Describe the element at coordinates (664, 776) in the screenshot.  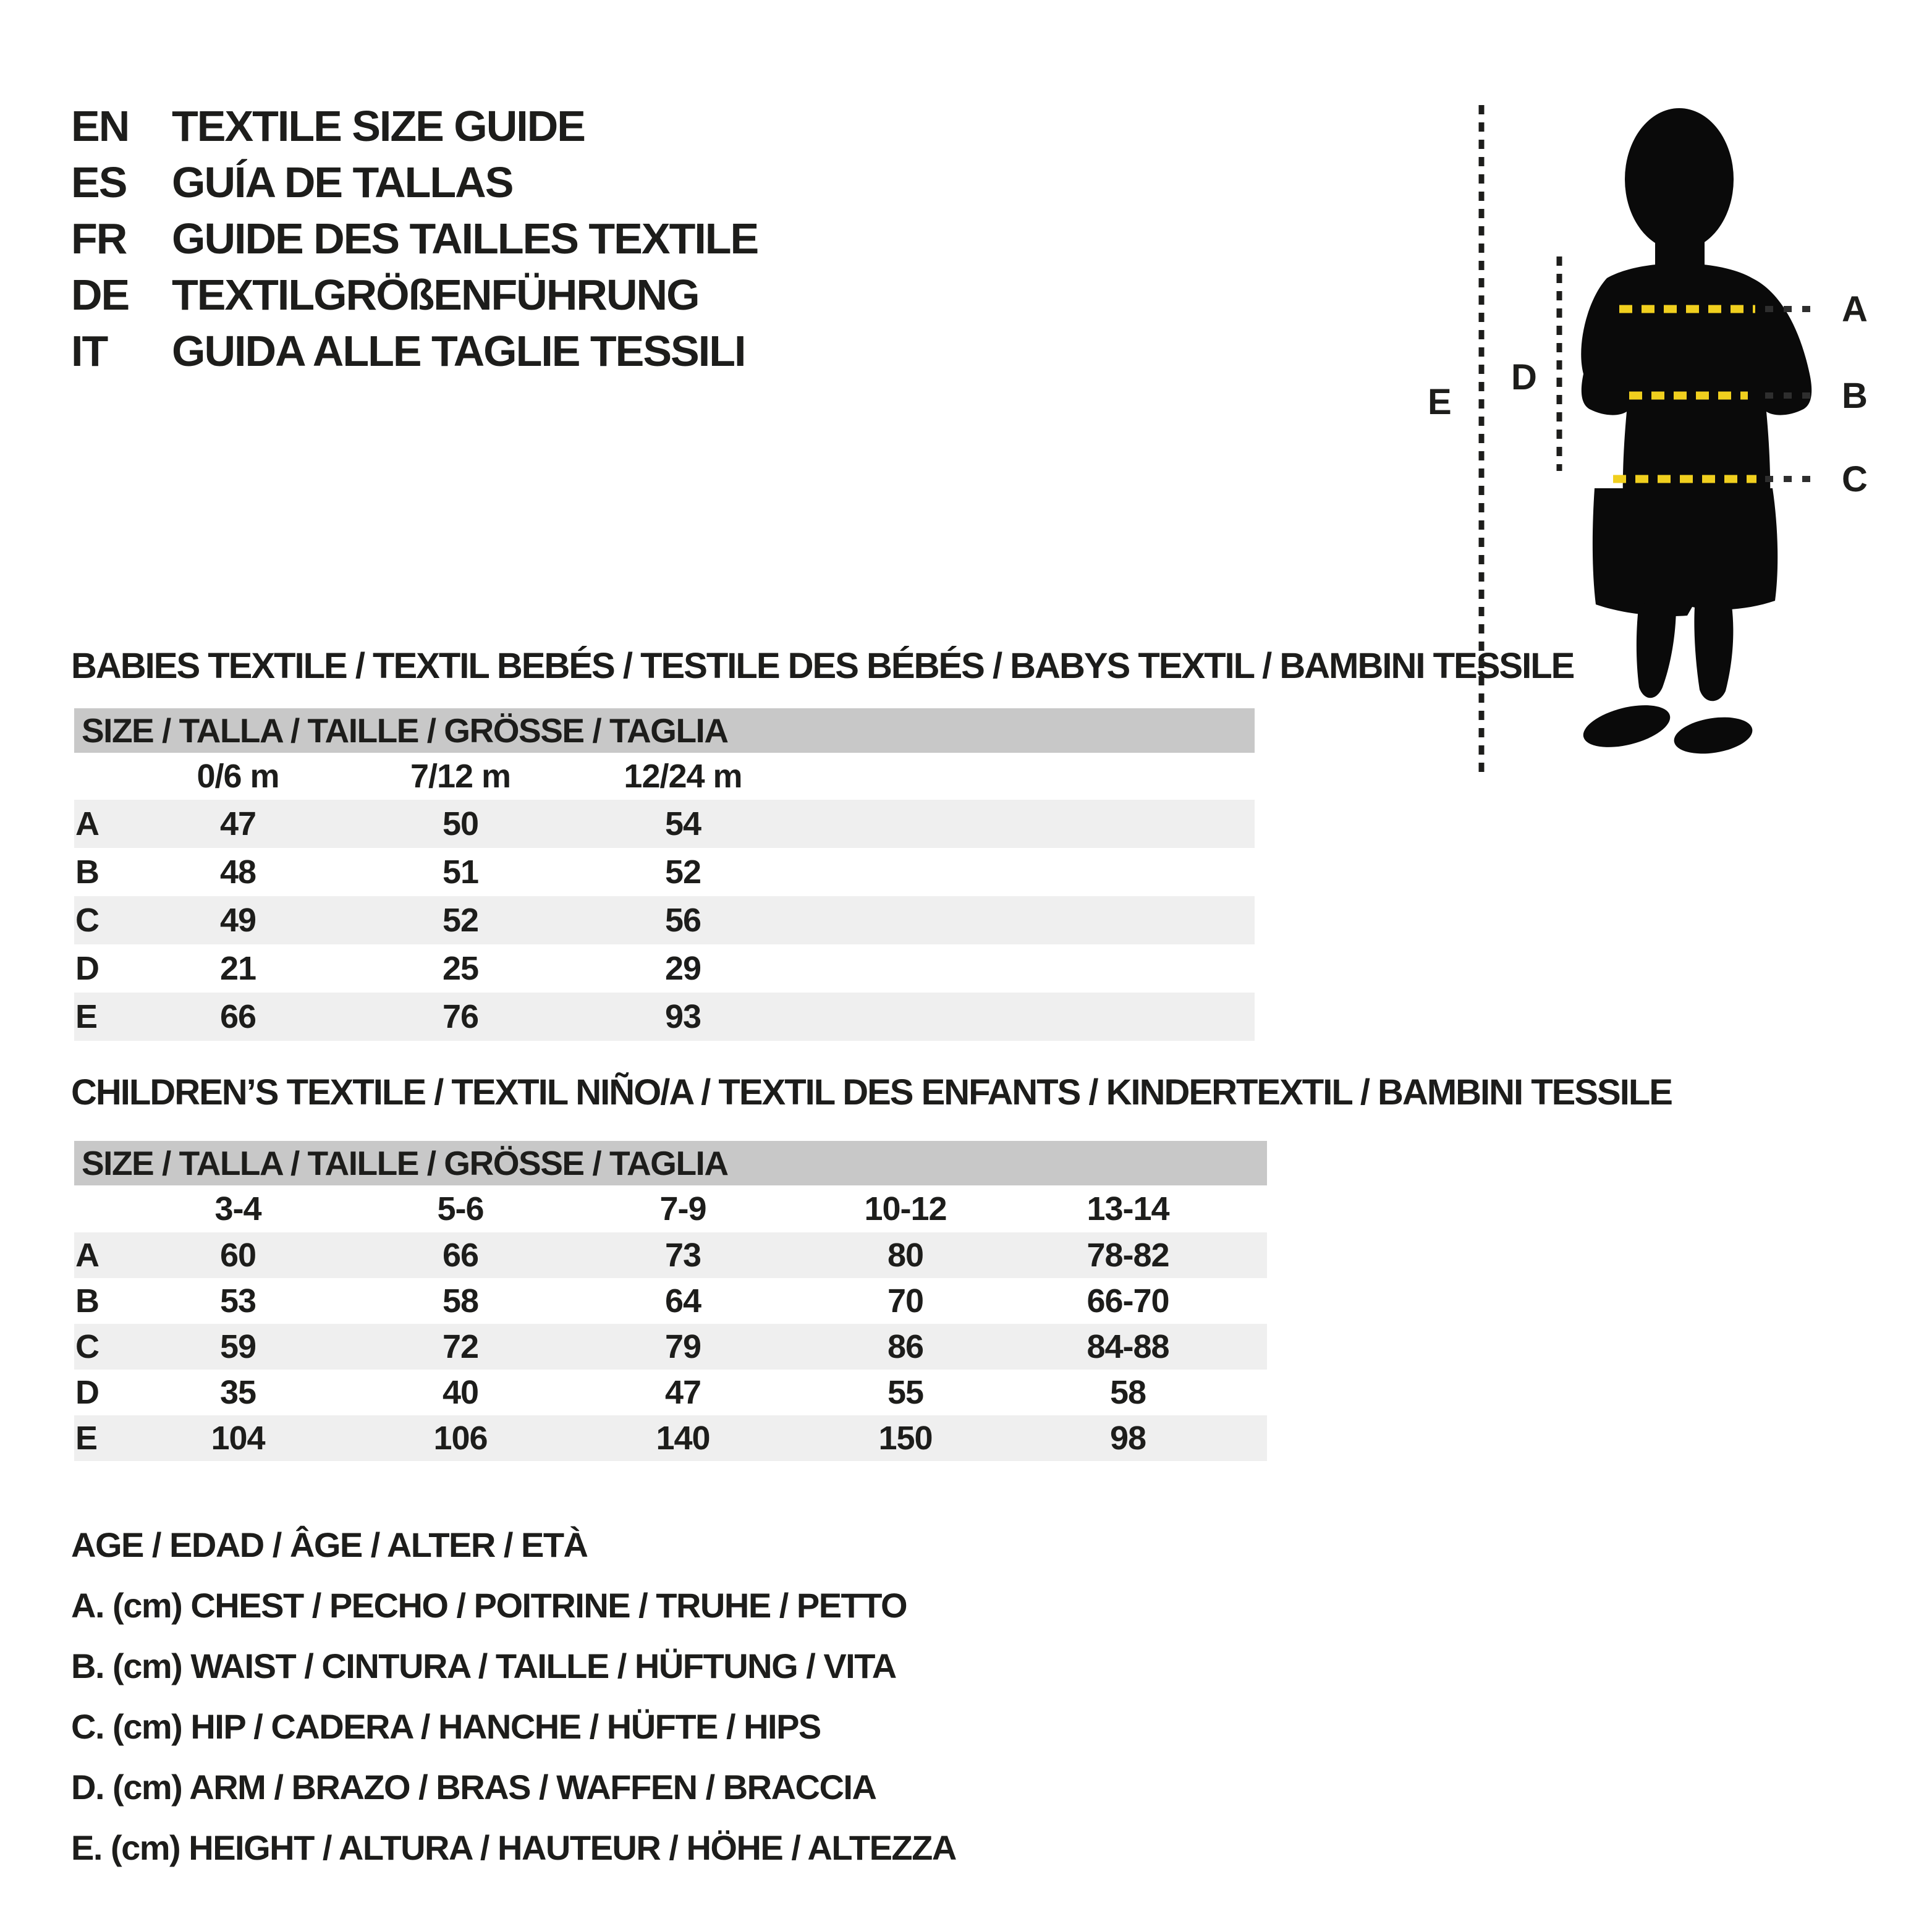
I see `table-header-row: 0/6 m 7/12 m 12/24 m` at that location.